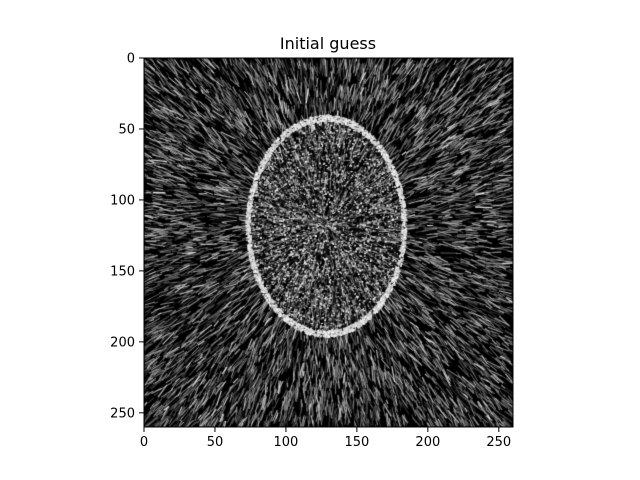 This screenshot has height=480, width=640. I want to click on y-axis: 0 50 100 150 200 250, so click(127, 236).